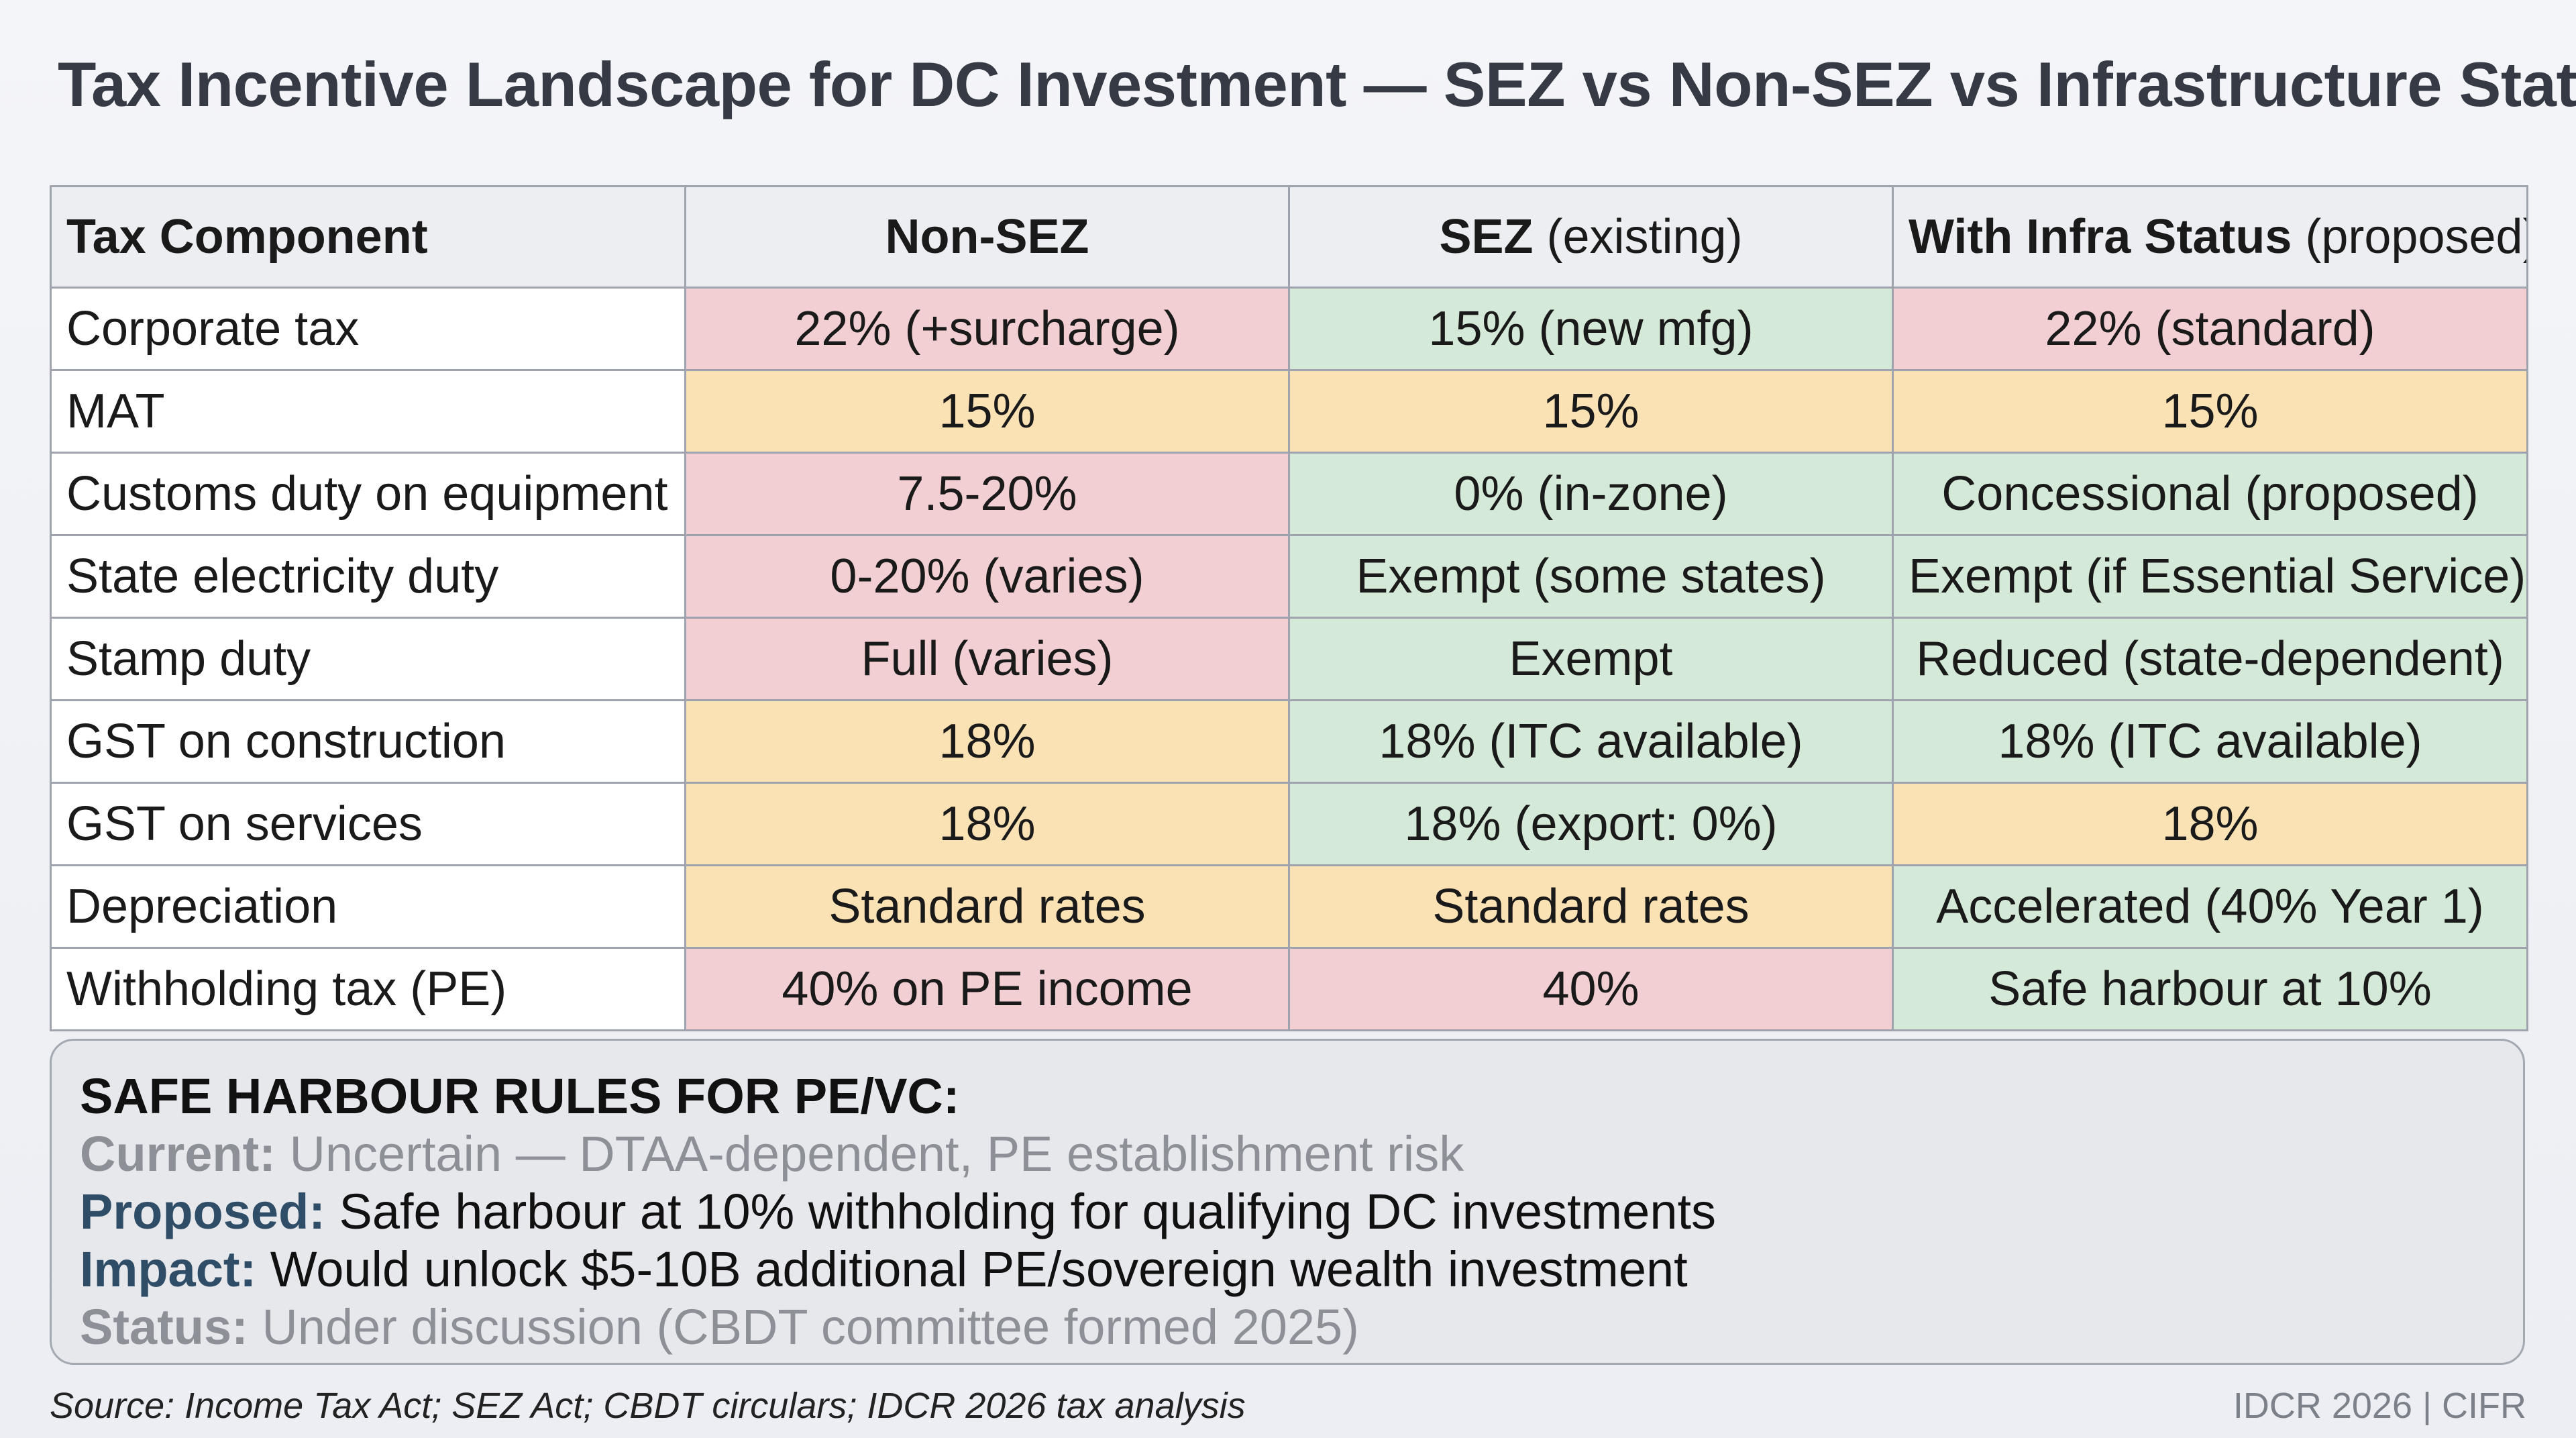 The height and width of the screenshot is (1438, 2576). Describe the element at coordinates (164, 1327) in the screenshot. I see `line-key: Status:` at that location.